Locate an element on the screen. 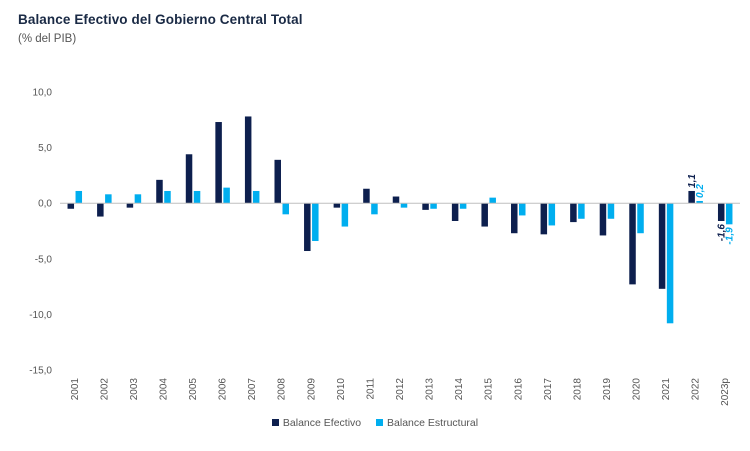 This screenshot has height=451, width=750. chart-subtitle: (% del PIB) is located at coordinates (47, 39).